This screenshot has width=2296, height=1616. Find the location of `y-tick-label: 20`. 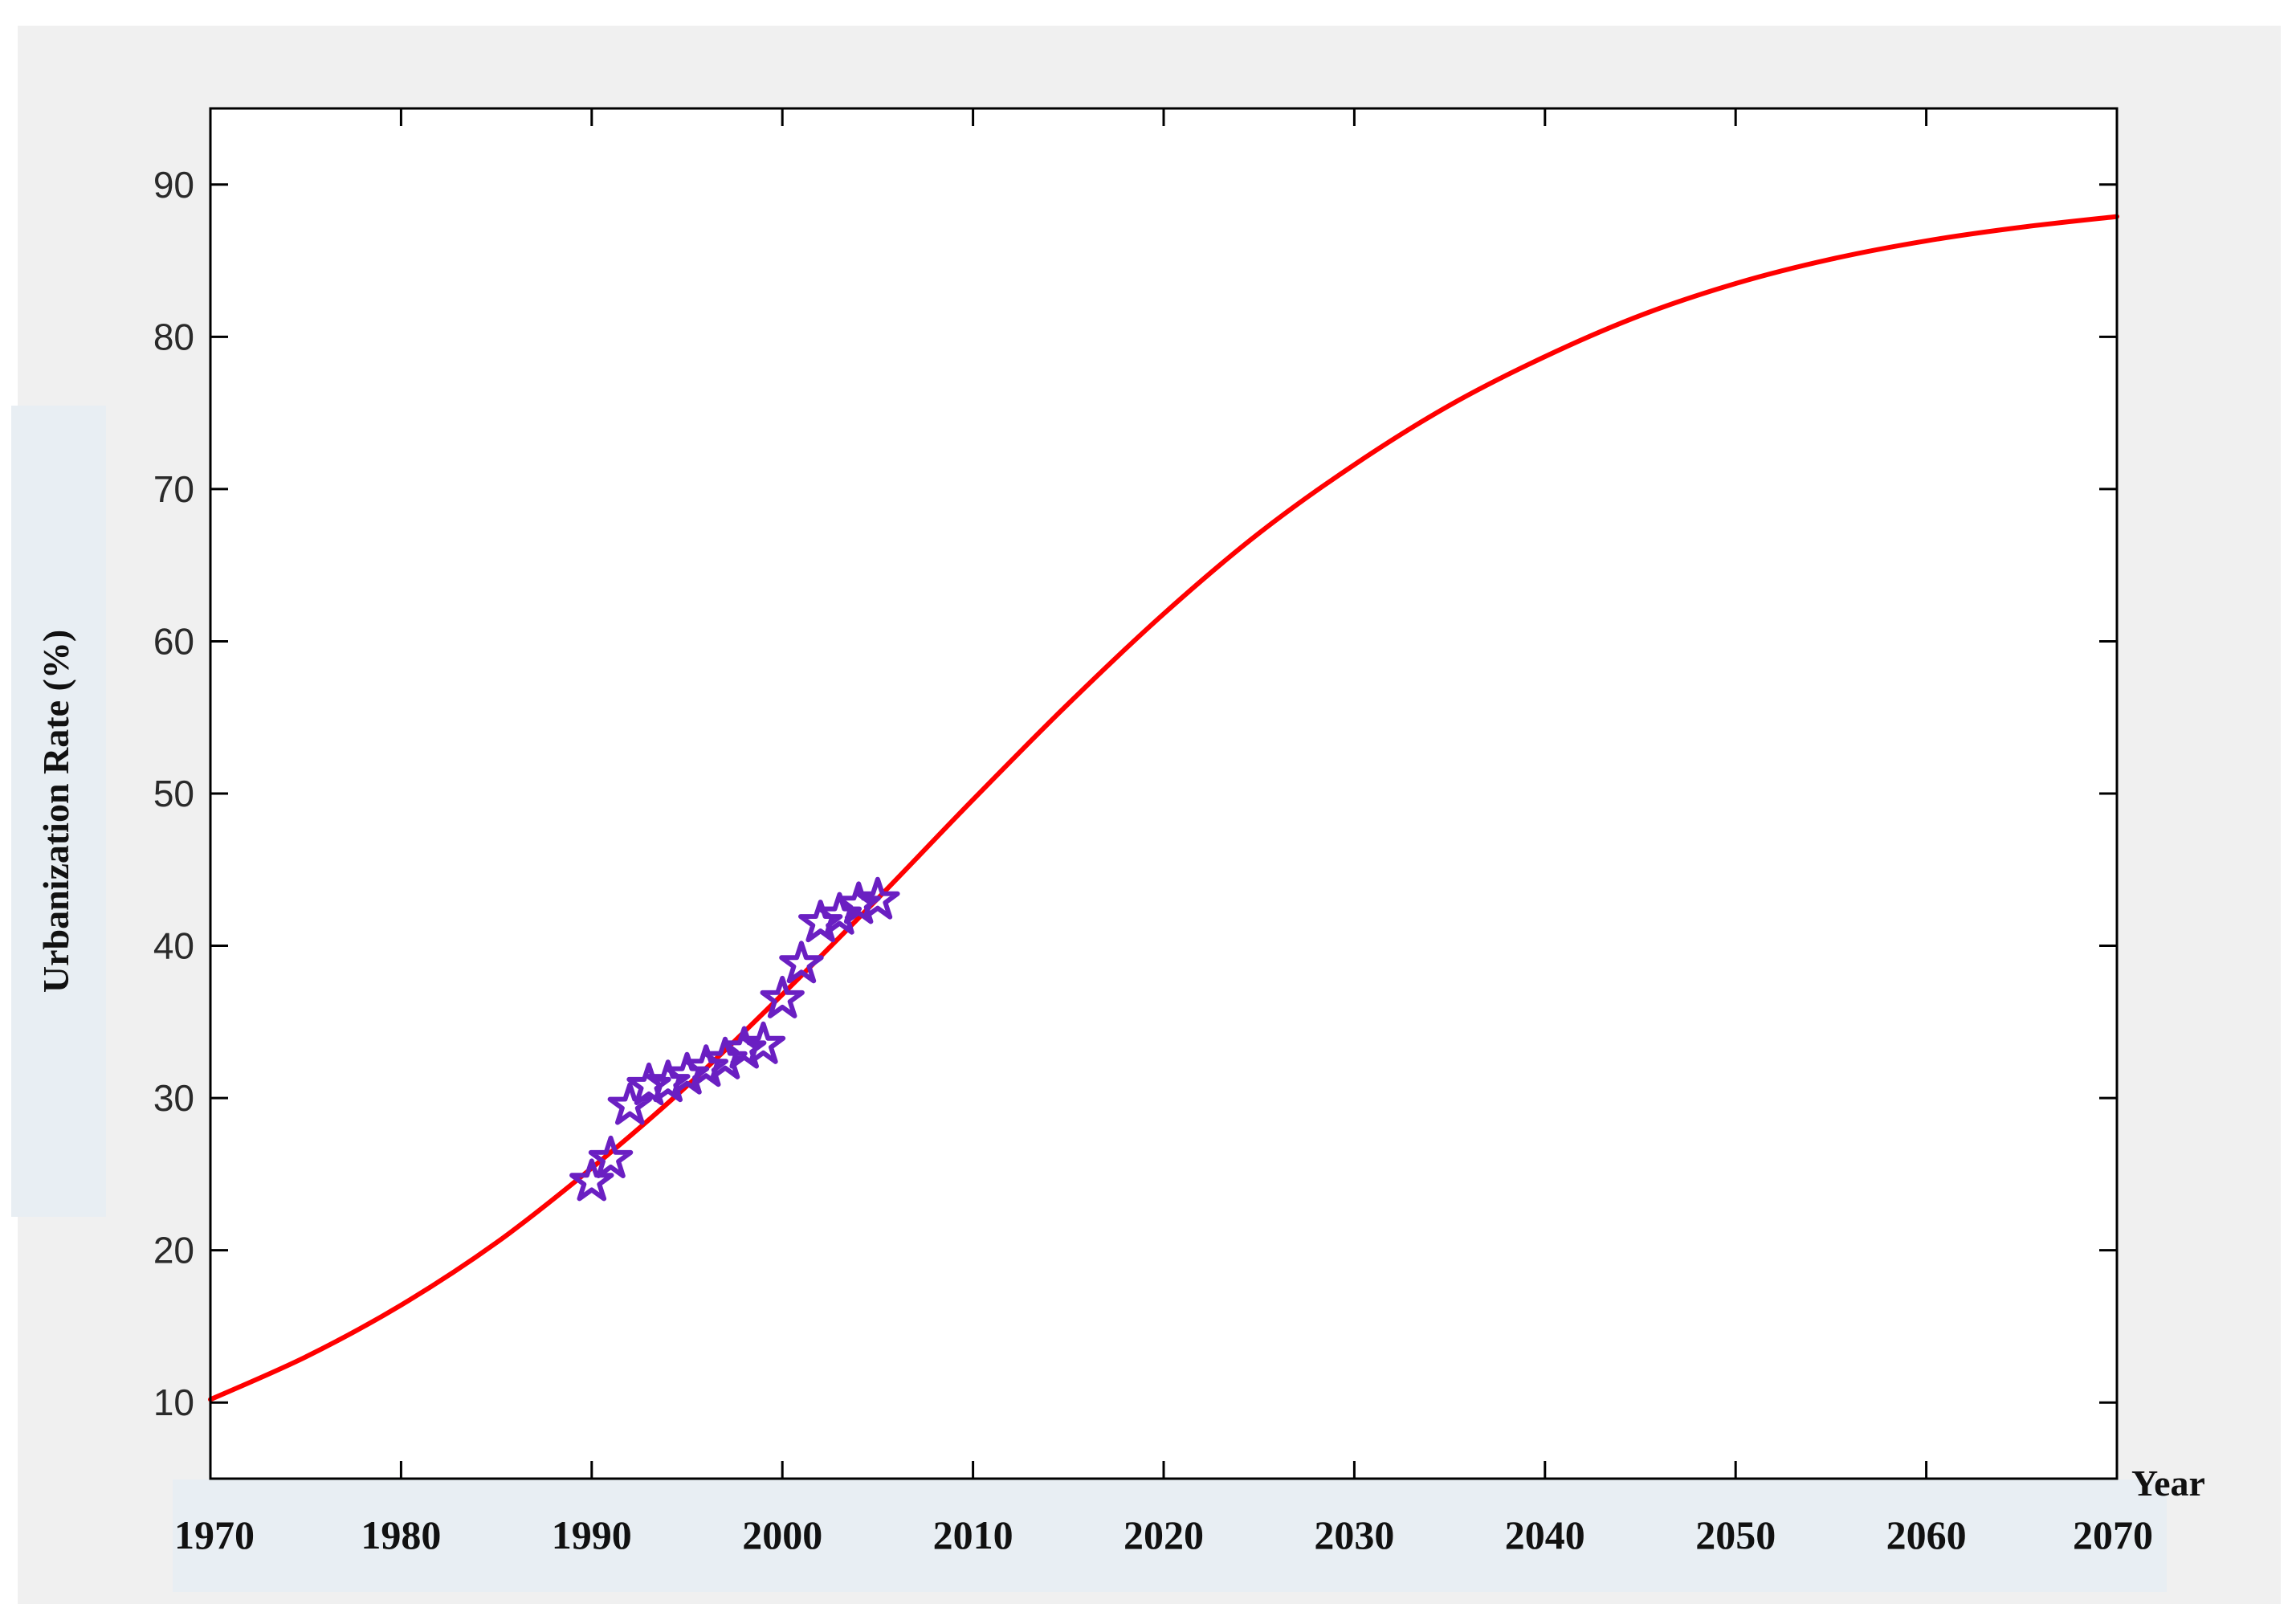

y-tick-label: 20 is located at coordinates (173, 1251).